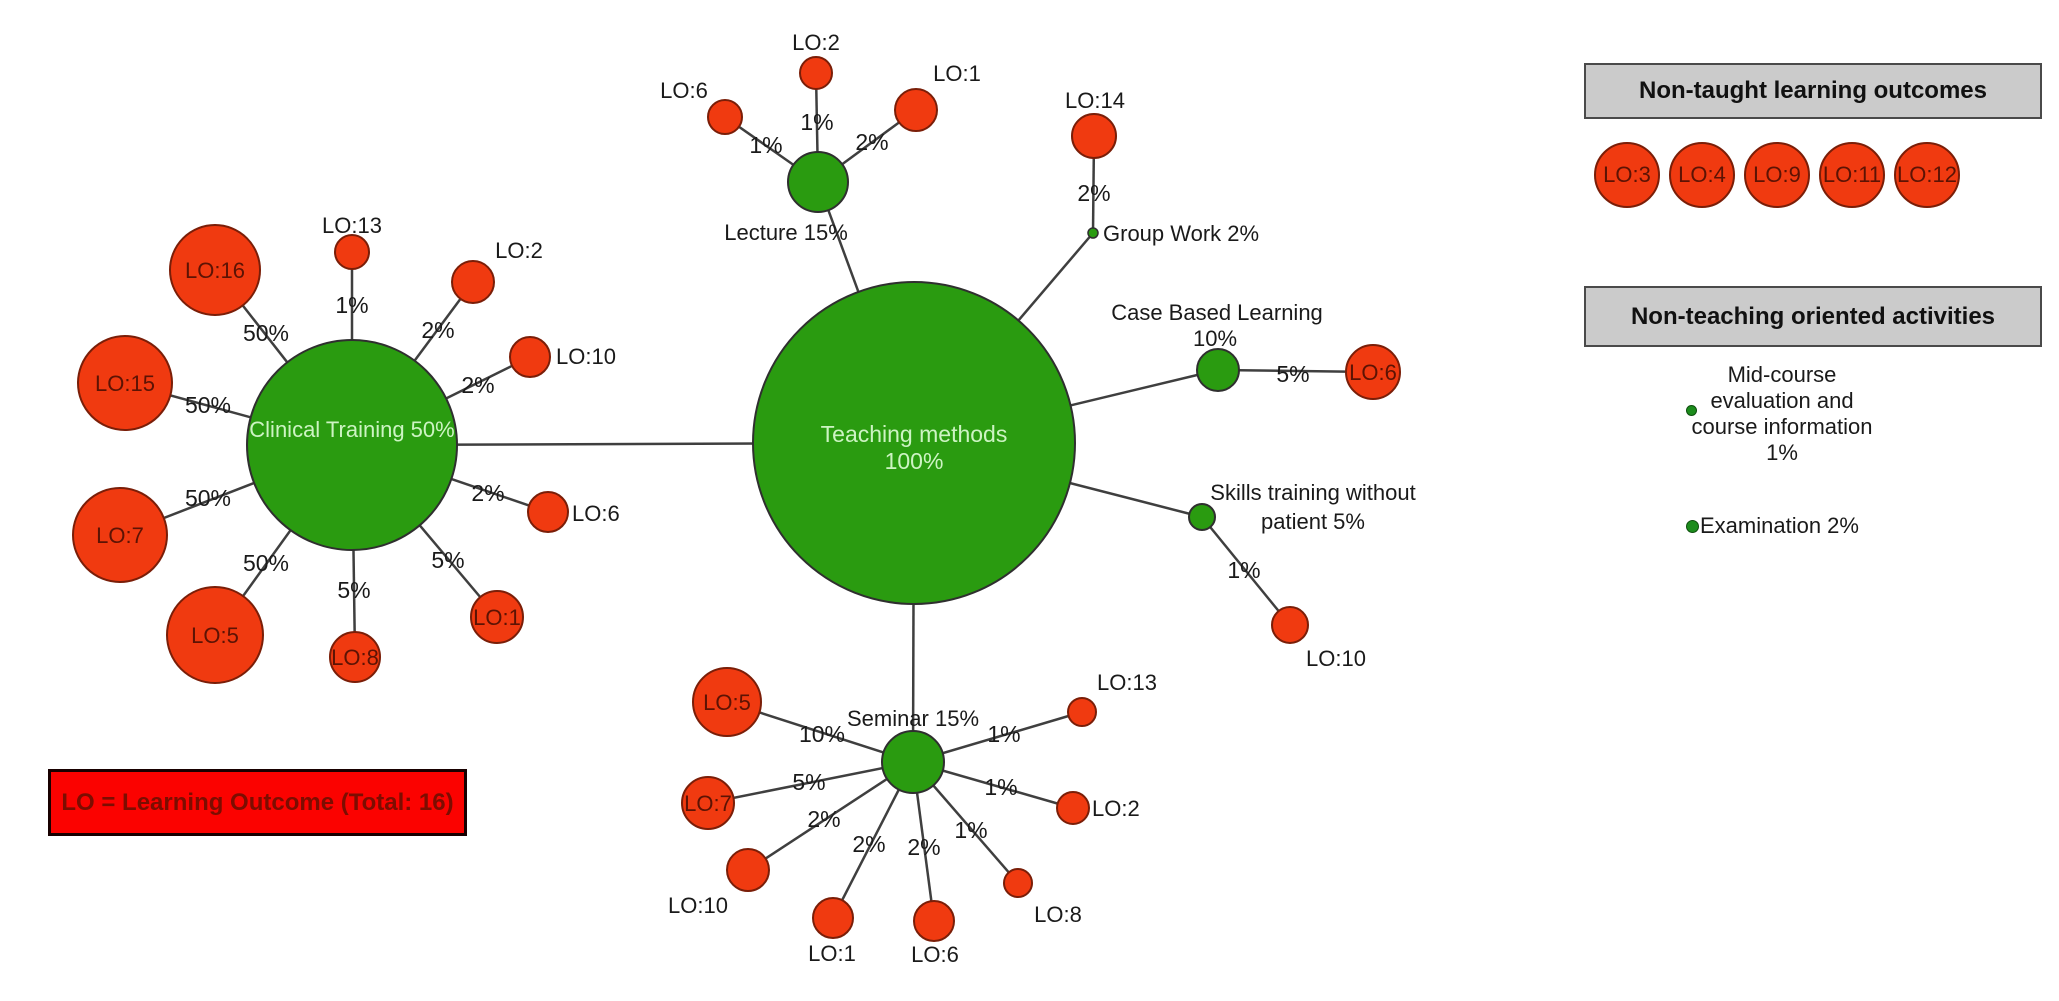 The height and width of the screenshot is (1001, 2059). I want to click on non-taught-header: Non-taught learning outcomes, so click(1813, 91).